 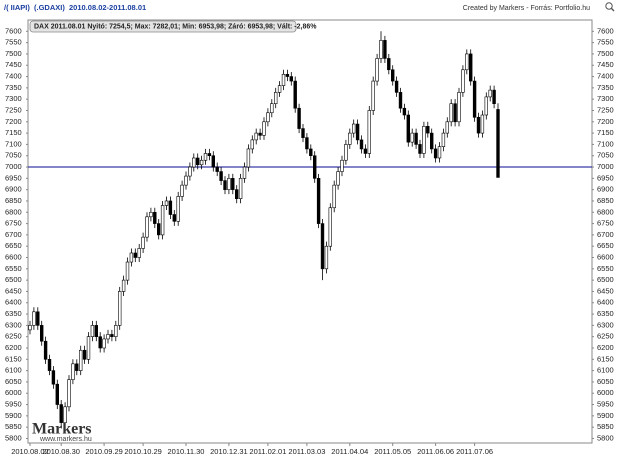 I want to click on y2-tick-label: 6350, so click(x=605, y=313).